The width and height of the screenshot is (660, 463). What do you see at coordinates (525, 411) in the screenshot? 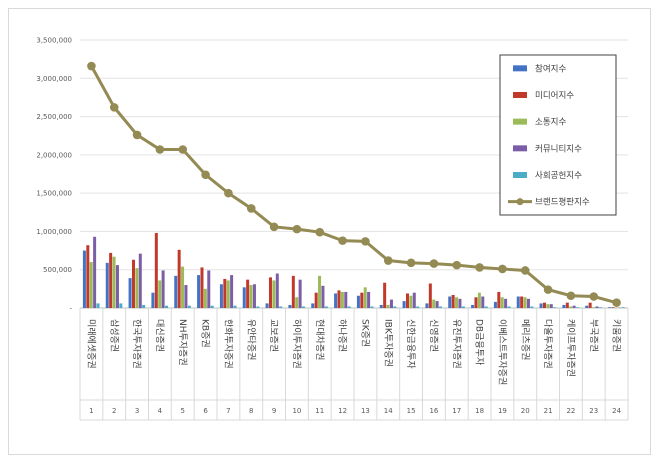
I see `category-index: 20` at bounding box center [525, 411].